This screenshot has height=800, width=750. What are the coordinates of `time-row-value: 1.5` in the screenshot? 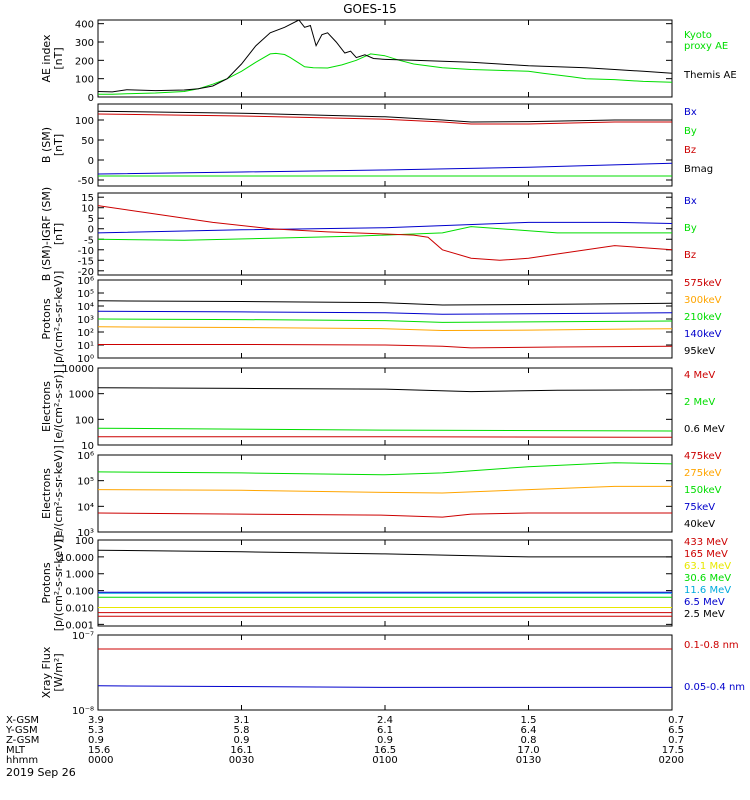 It's located at (529, 720).